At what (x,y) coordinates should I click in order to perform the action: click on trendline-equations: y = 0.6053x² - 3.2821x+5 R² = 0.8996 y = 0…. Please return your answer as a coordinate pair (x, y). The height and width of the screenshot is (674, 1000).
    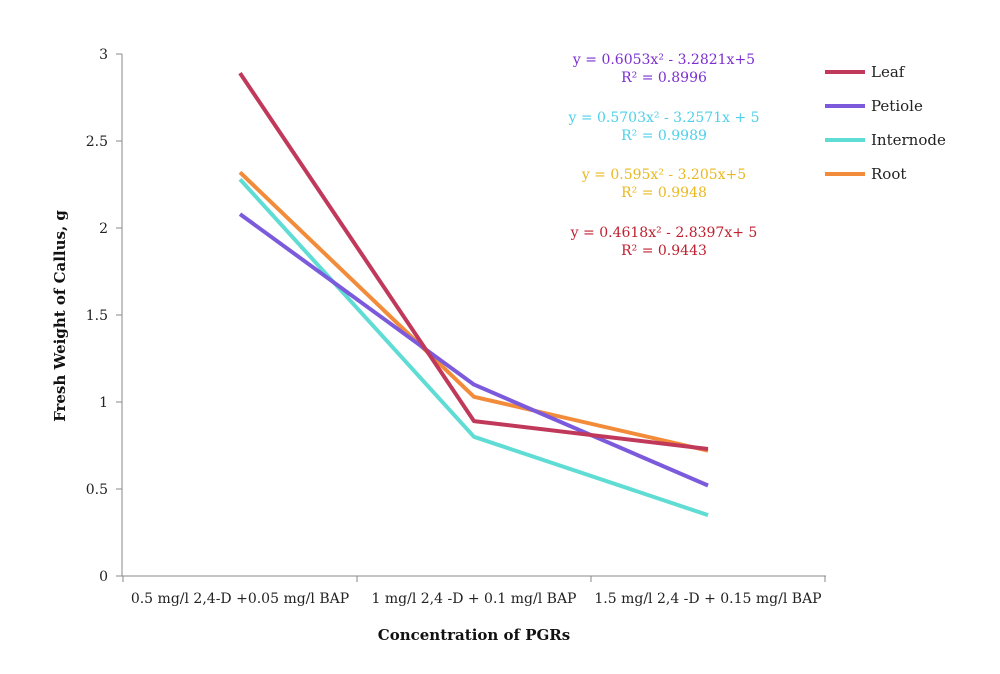
    Looking at the image, I should click on (663, 155).